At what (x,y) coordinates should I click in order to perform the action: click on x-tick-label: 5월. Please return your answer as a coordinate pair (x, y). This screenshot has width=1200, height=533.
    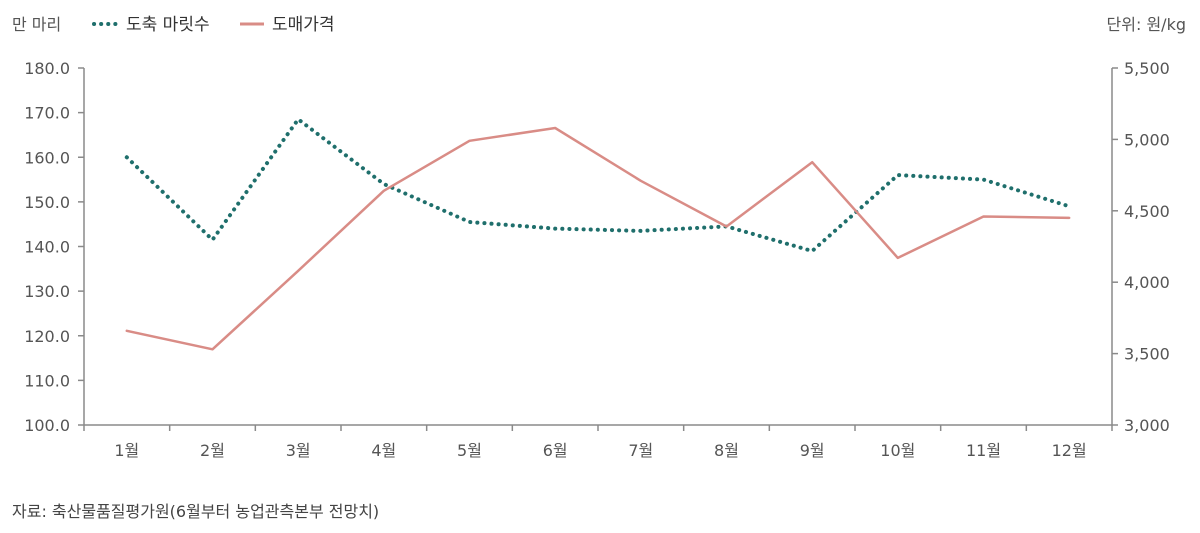
    Looking at the image, I should click on (469, 450).